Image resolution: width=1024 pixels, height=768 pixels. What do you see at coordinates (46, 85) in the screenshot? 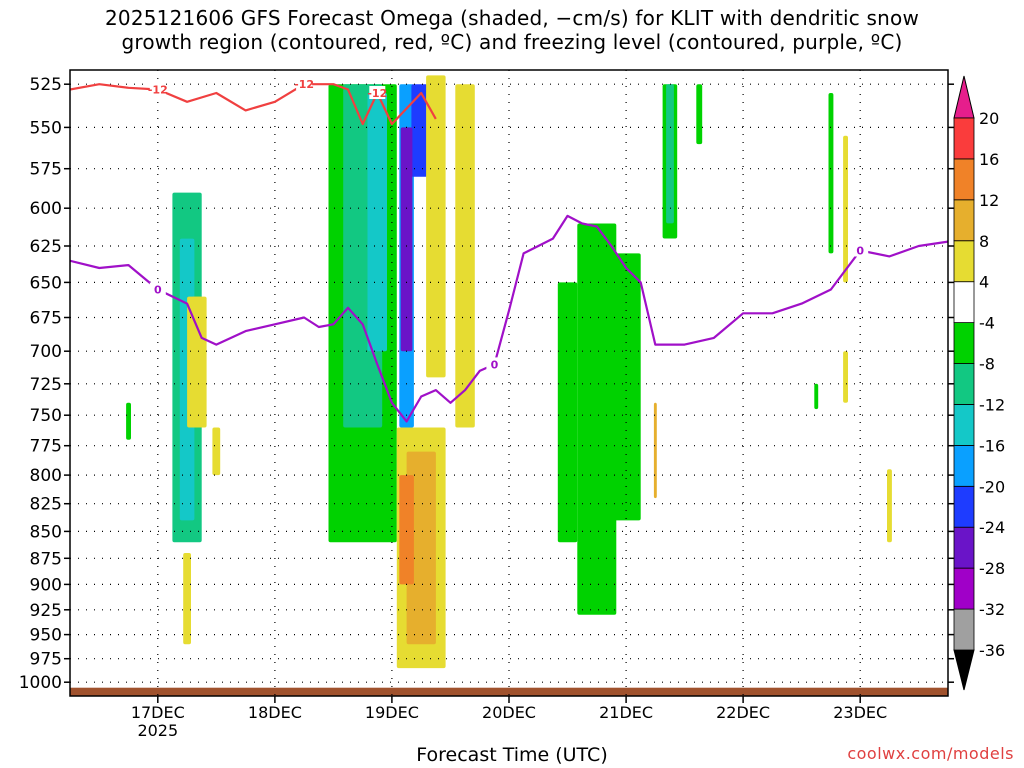
I see `y-tick-label: 525` at bounding box center [46, 85].